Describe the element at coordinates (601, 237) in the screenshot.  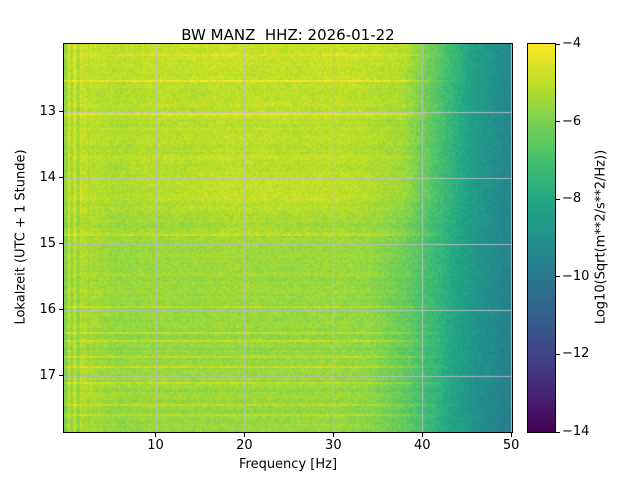
I see `colorbar-label: Log10(Sqrt(m**2/s**2/Hz))` at that location.